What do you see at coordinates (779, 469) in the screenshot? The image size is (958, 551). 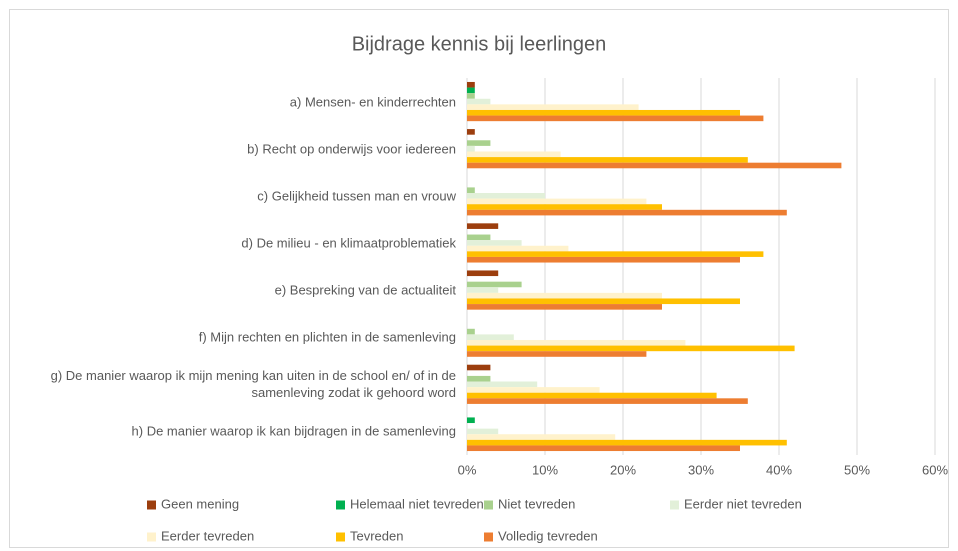 I see `x-tick-label: 40%` at bounding box center [779, 469].